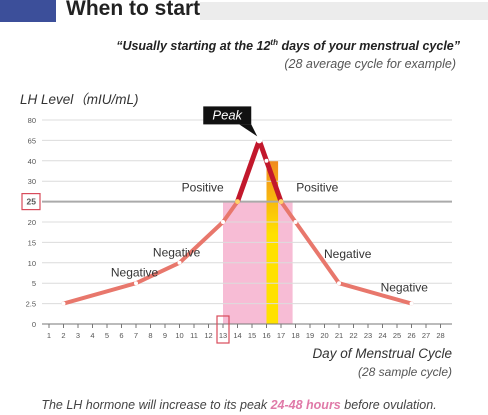 The image size is (488, 415). What do you see at coordinates (353, 335) in the screenshot?
I see `x-tick-label: 22` at bounding box center [353, 335].